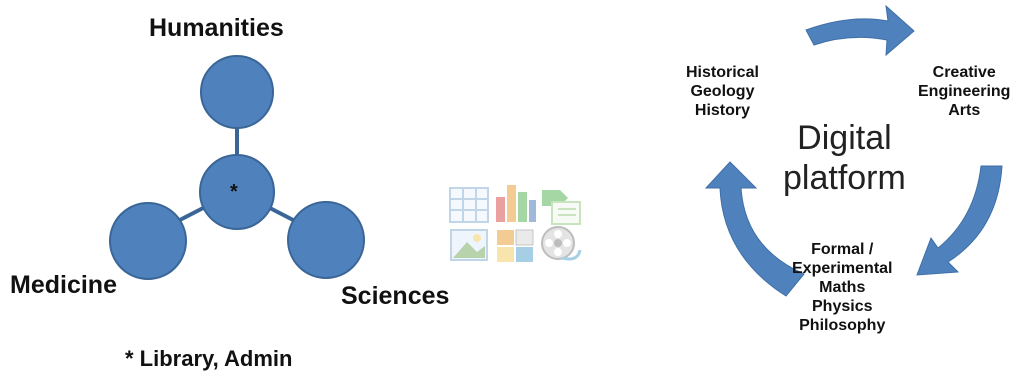 The image size is (1027, 378). Describe the element at coordinates (148, 241) in the screenshot. I see `node-medicine` at that location.